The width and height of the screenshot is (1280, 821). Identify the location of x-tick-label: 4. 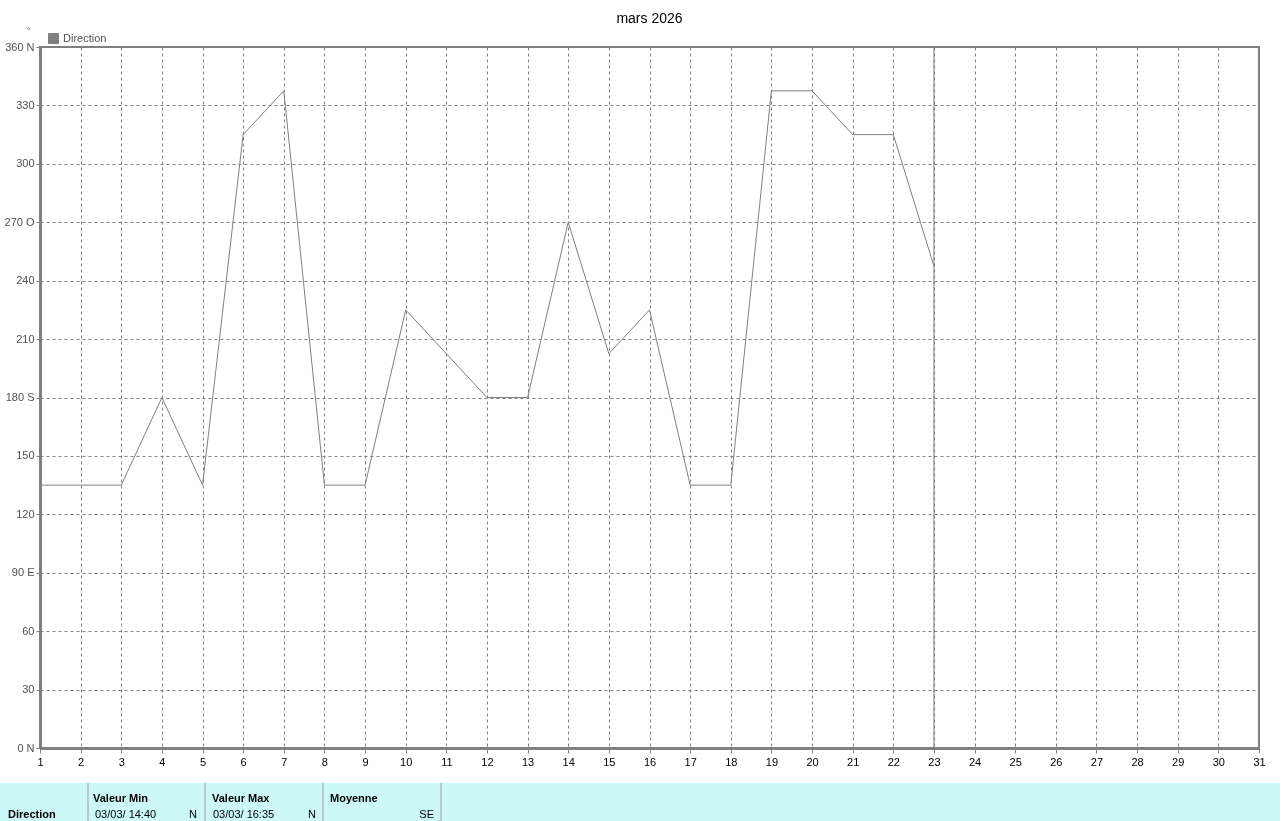
(162, 761).